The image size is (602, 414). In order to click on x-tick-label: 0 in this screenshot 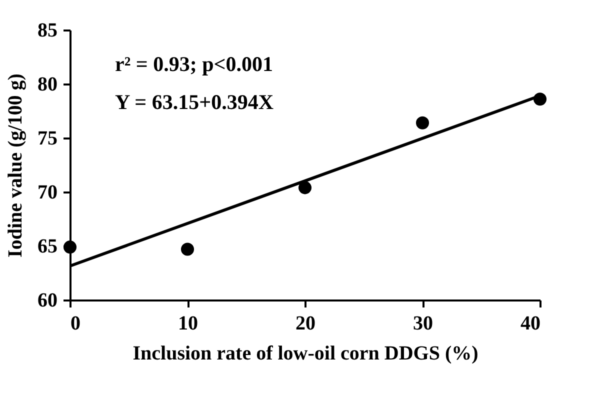, I will do `click(75, 323)`.